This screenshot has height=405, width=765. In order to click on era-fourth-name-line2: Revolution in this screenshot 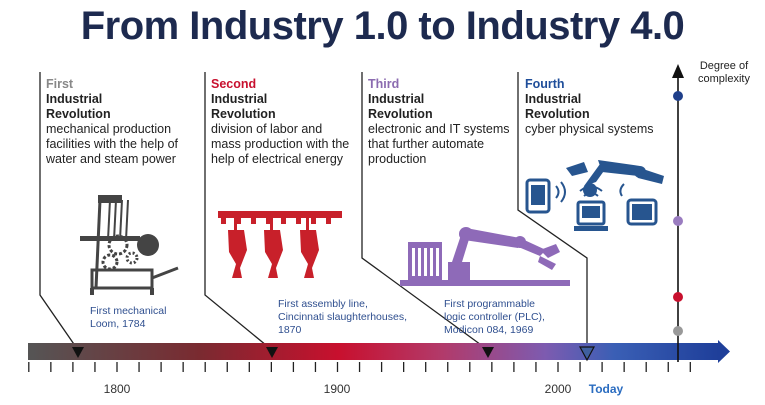, I will do `click(557, 114)`.